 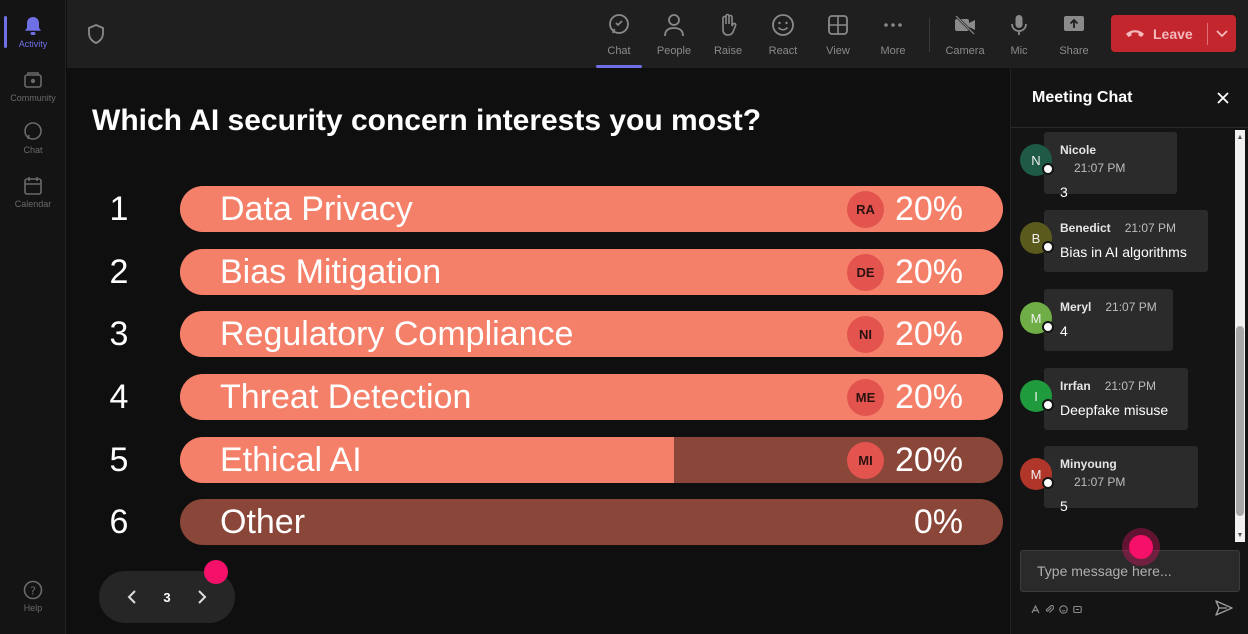 I want to click on leave-button: Leave, so click(x=1173, y=33).